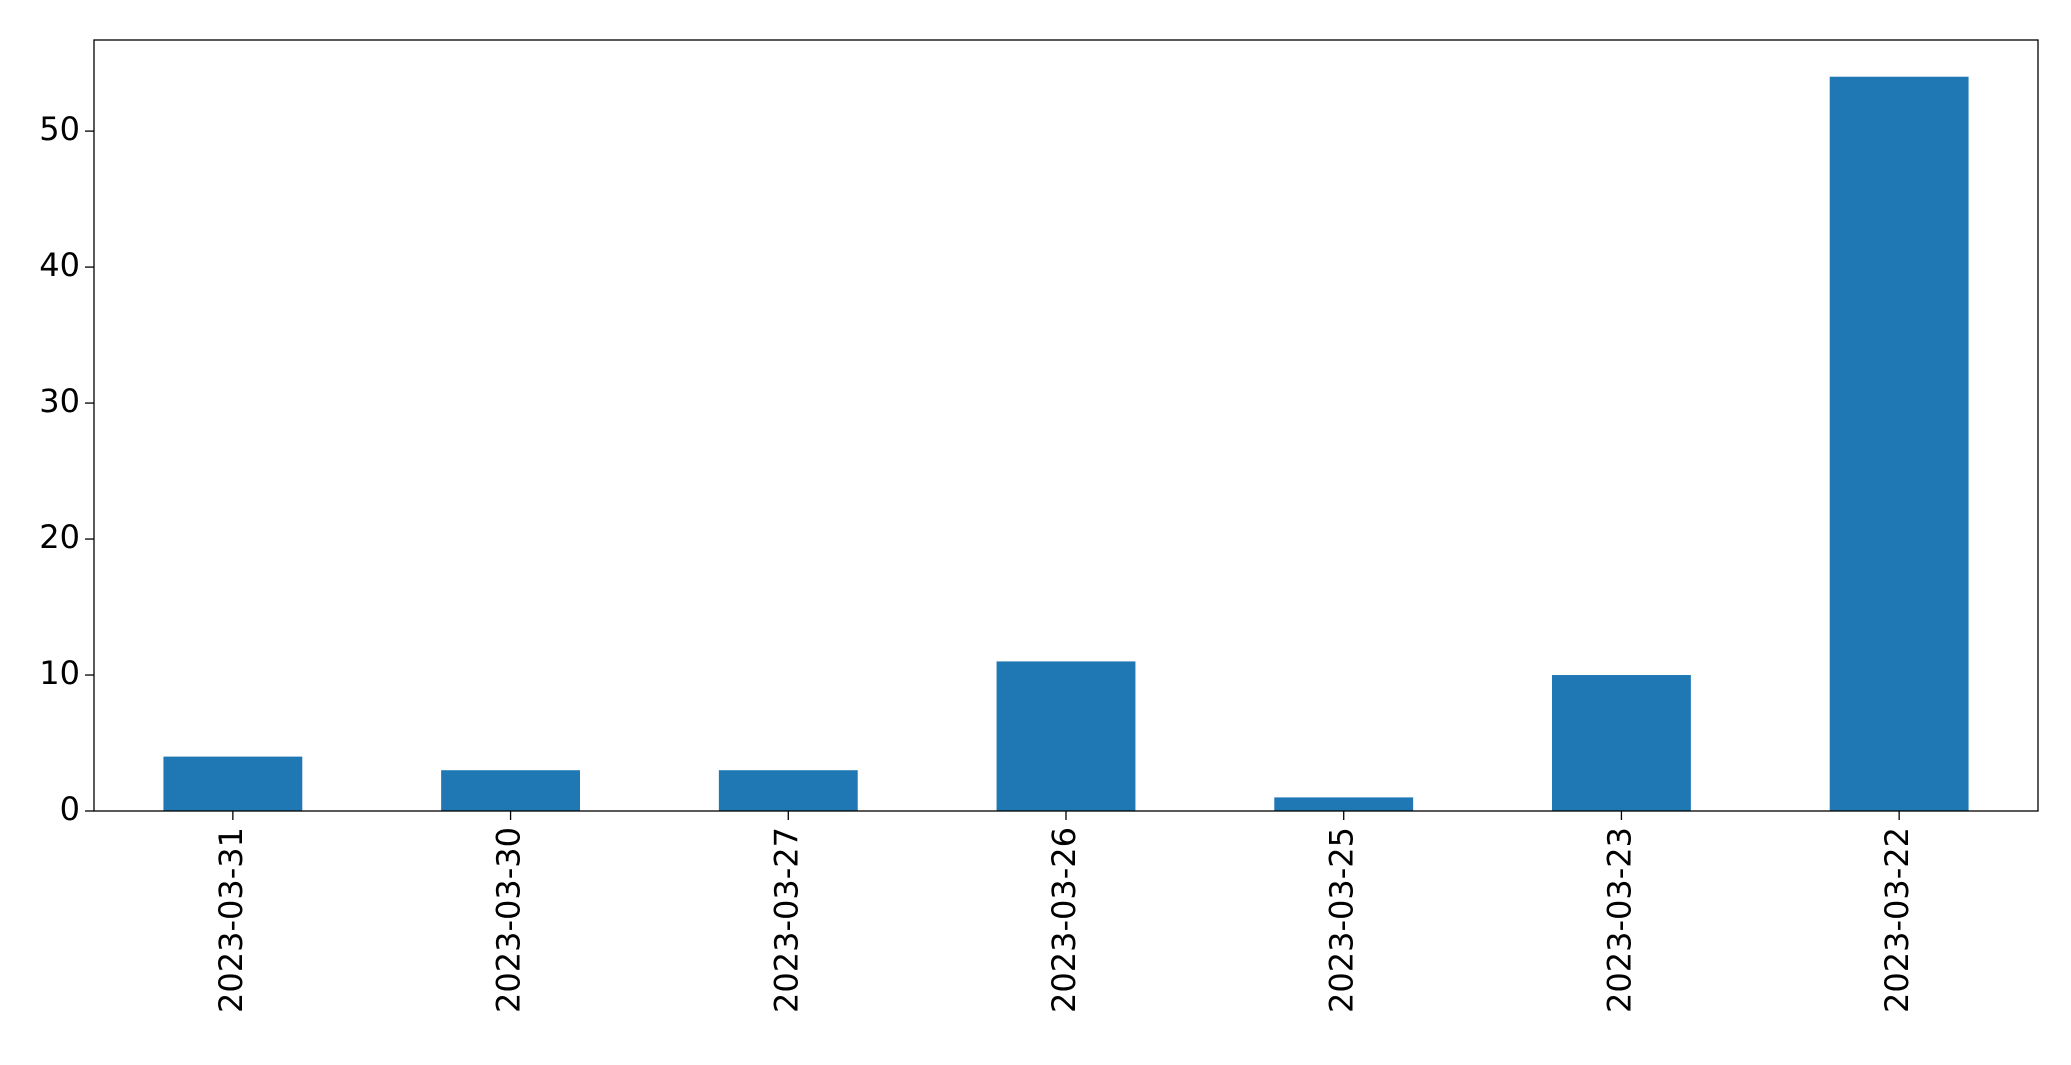 The height and width of the screenshot is (1065, 2071). I want to click on y-tick-label: 30, so click(59, 401).